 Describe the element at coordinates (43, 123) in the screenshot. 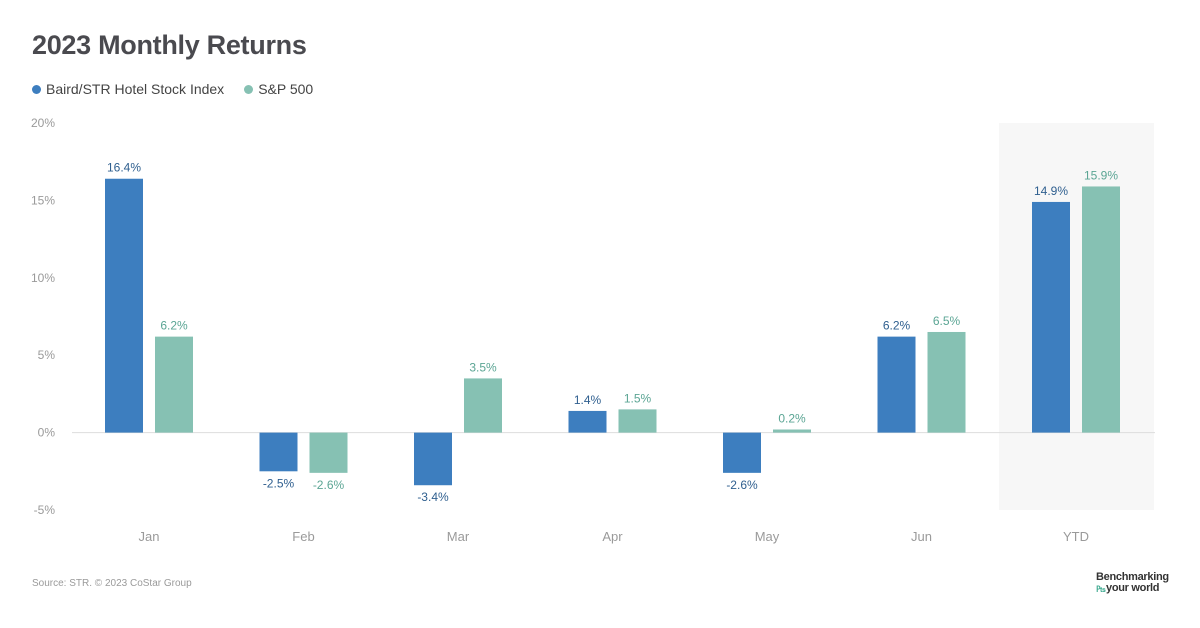

I see `y-tick-label: 20%` at that location.